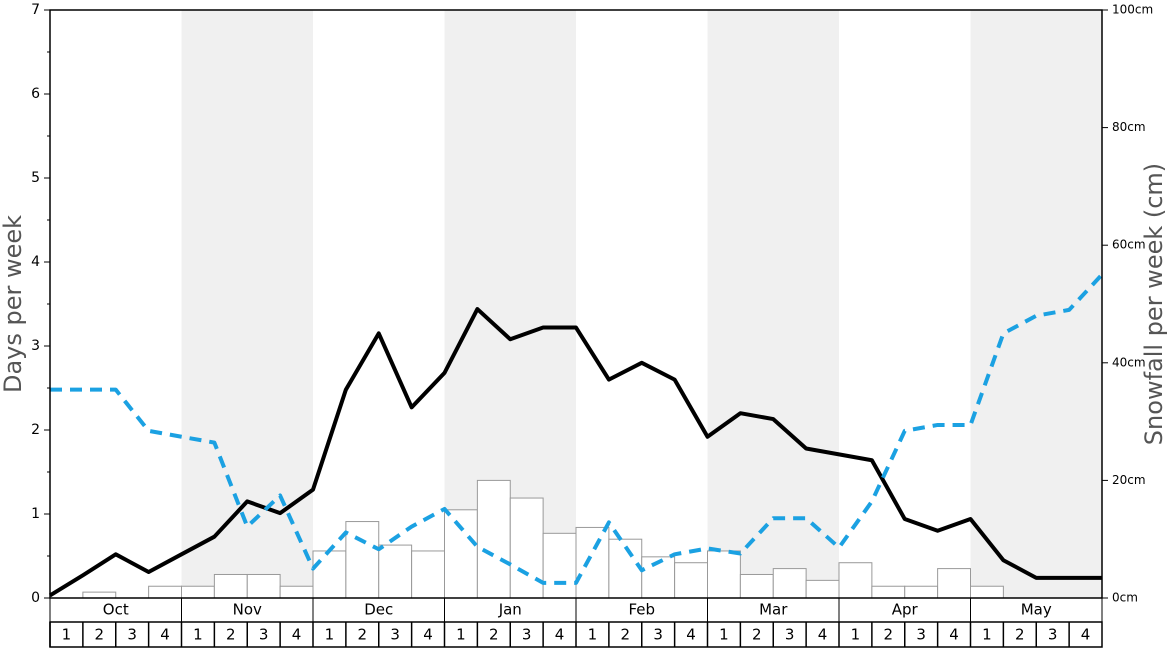 Image resolution: width=1168 pixels, height=648 pixels. Describe the element at coordinates (35, 346) in the screenshot. I see `y-tick-label: 3` at that location.